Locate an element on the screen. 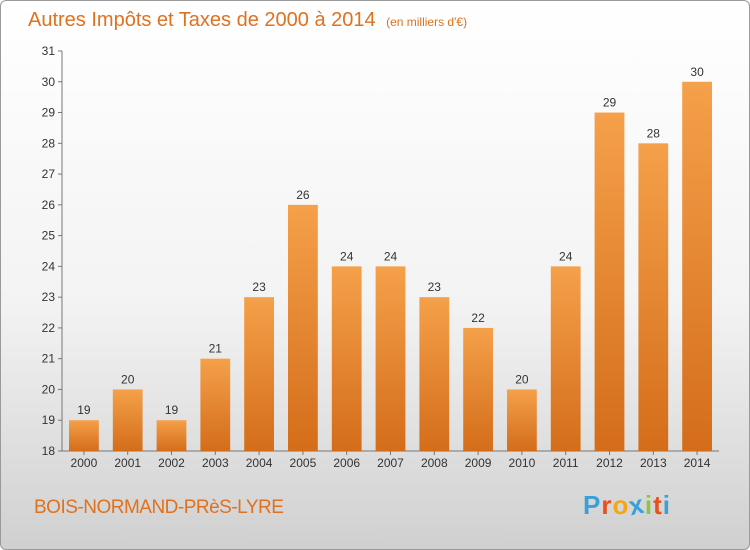  chart-title-main: Autres Impôts et Taxes de 2000 à 2014 is located at coordinates (202, 20).